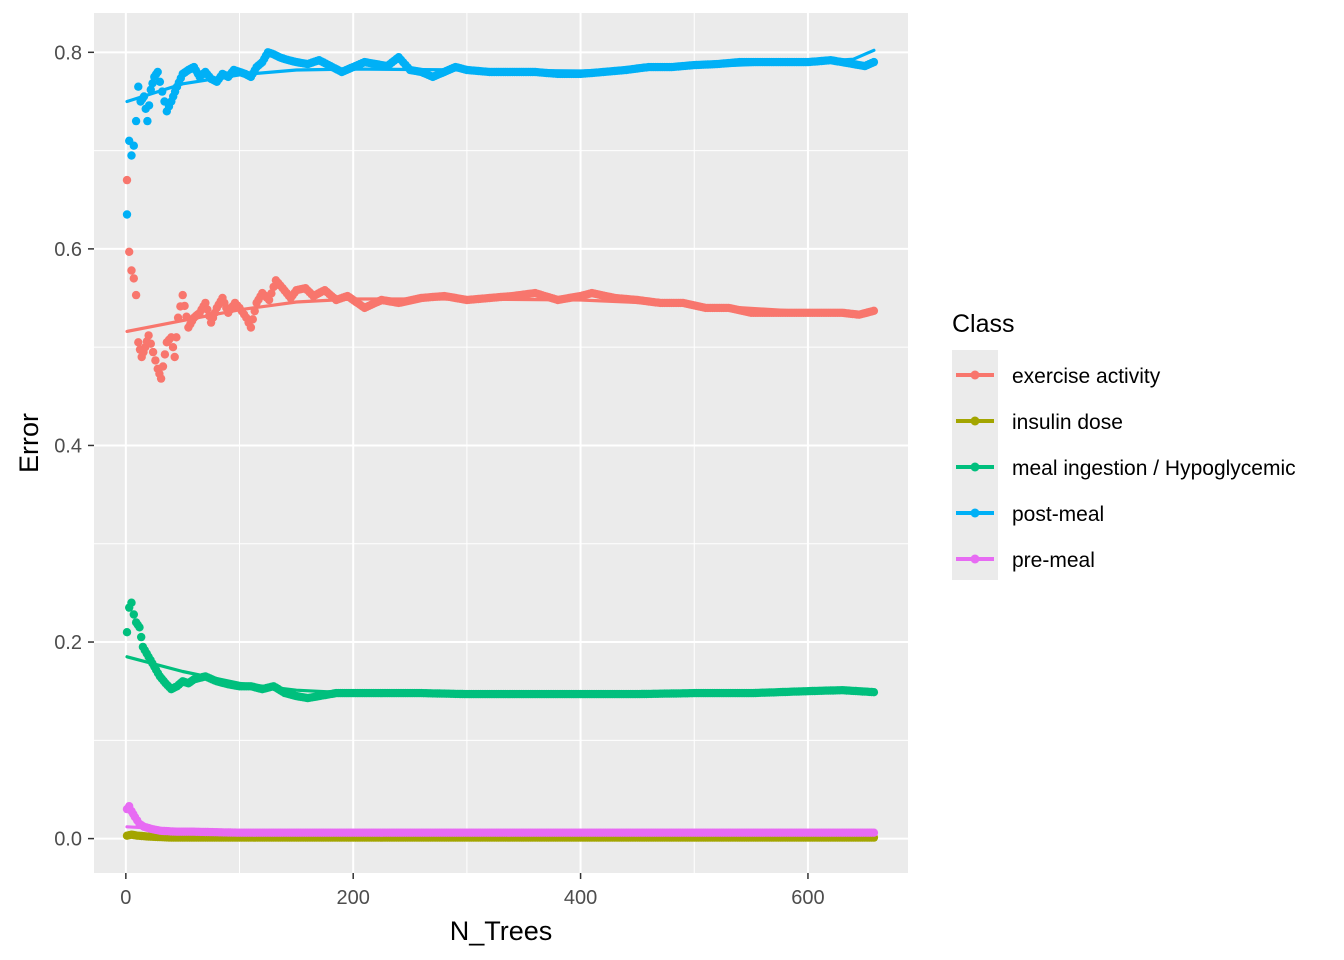 This screenshot has width=1344, height=960. What do you see at coordinates (501, 931) in the screenshot?
I see `x-axis-title: N_Trees` at bounding box center [501, 931].